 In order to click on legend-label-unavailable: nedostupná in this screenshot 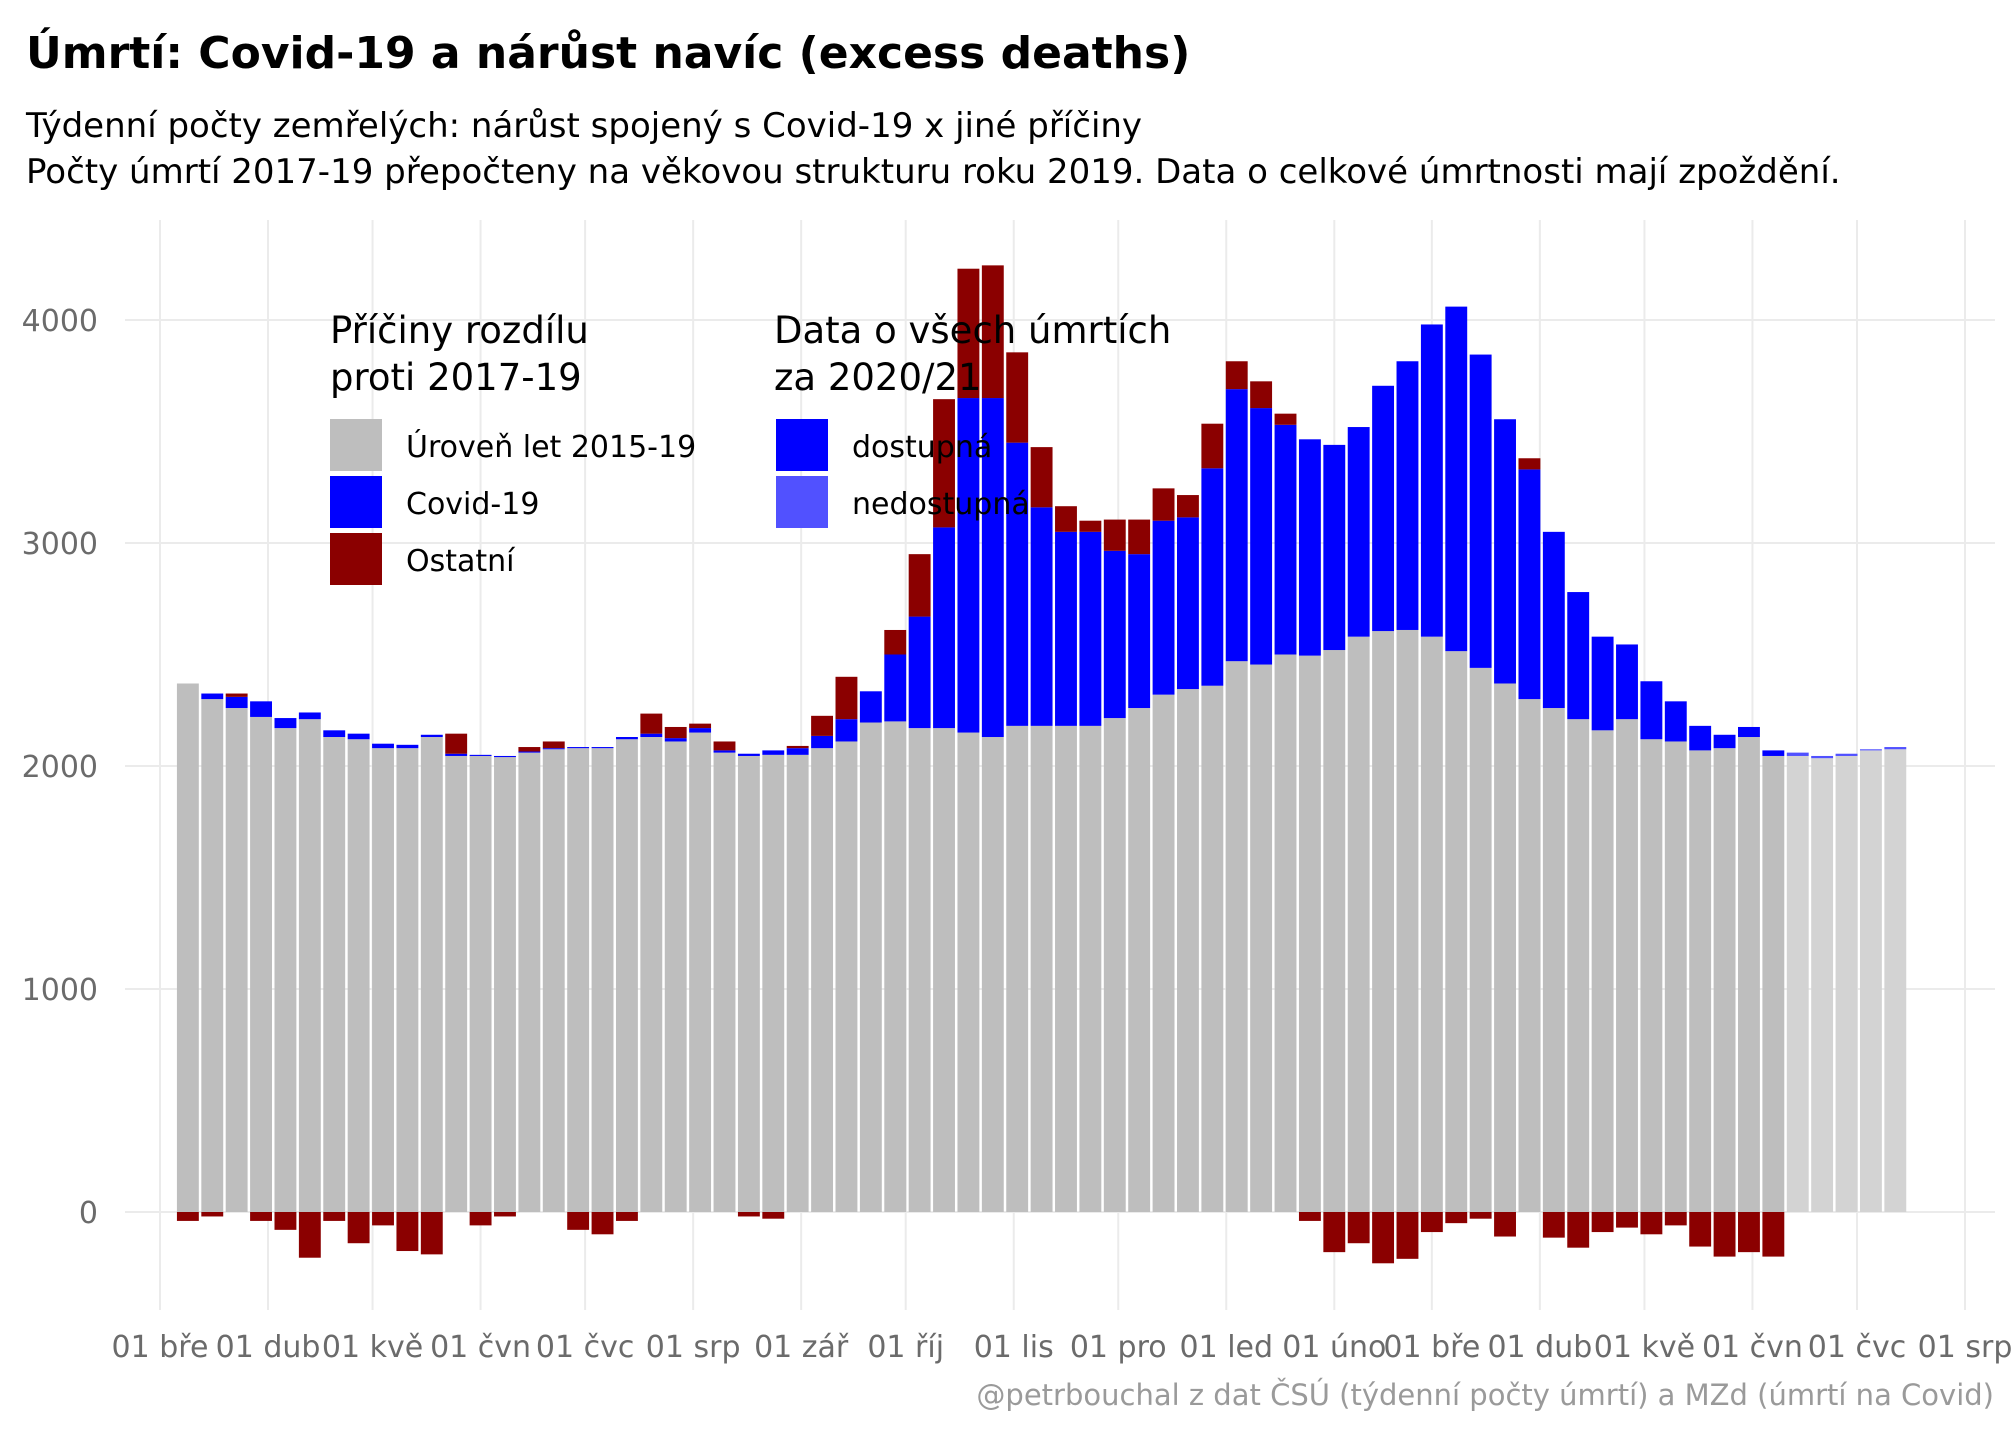, I will do `click(941, 504)`.